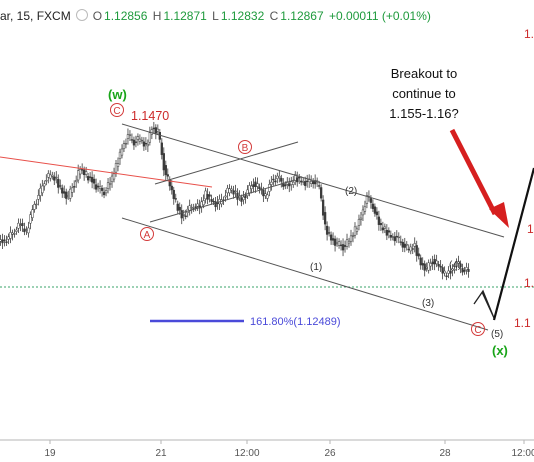  What do you see at coordinates (97, 16) in the screenshot?
I see `open-label: O` at bounding box center [97, 16].